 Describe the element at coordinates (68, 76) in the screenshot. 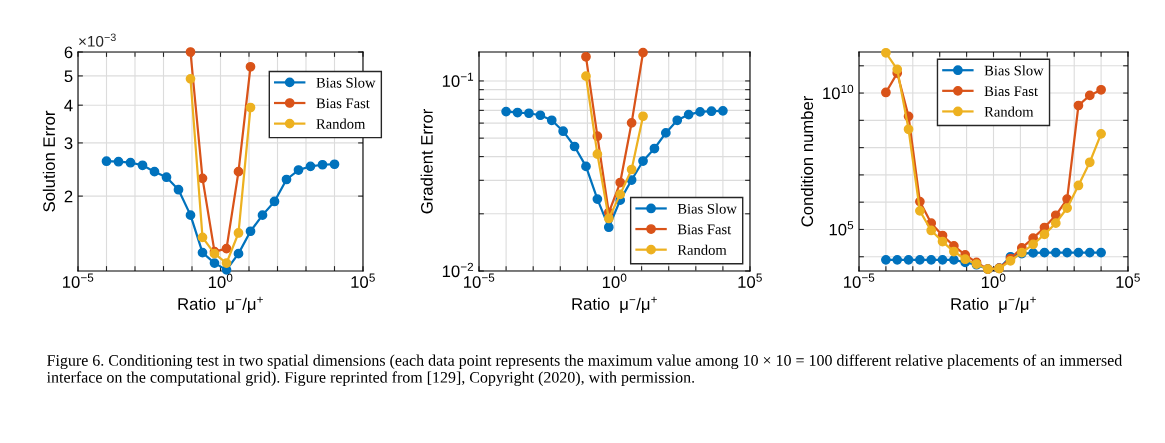

I see `y-tick-label: 5` at that location.